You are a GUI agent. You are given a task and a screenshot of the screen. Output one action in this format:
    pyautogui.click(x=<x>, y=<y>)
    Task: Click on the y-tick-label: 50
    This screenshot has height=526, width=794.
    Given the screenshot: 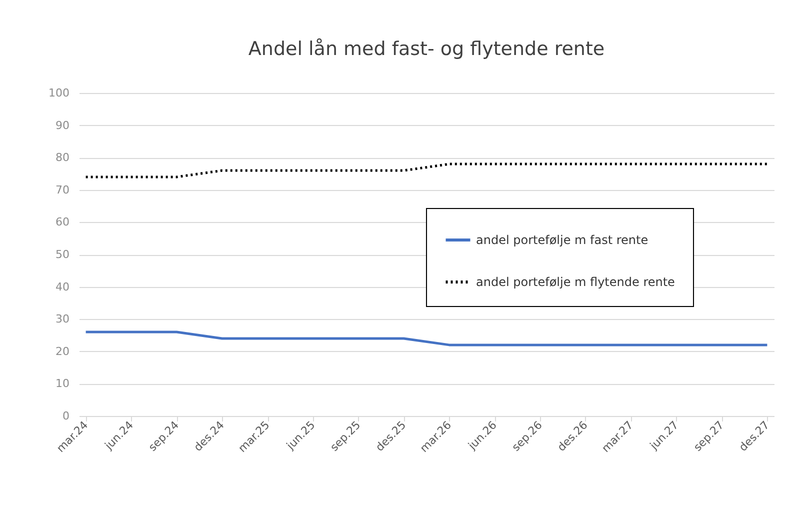 What is the action you would take?
    pyautogui.click(x=63, y=254)
    